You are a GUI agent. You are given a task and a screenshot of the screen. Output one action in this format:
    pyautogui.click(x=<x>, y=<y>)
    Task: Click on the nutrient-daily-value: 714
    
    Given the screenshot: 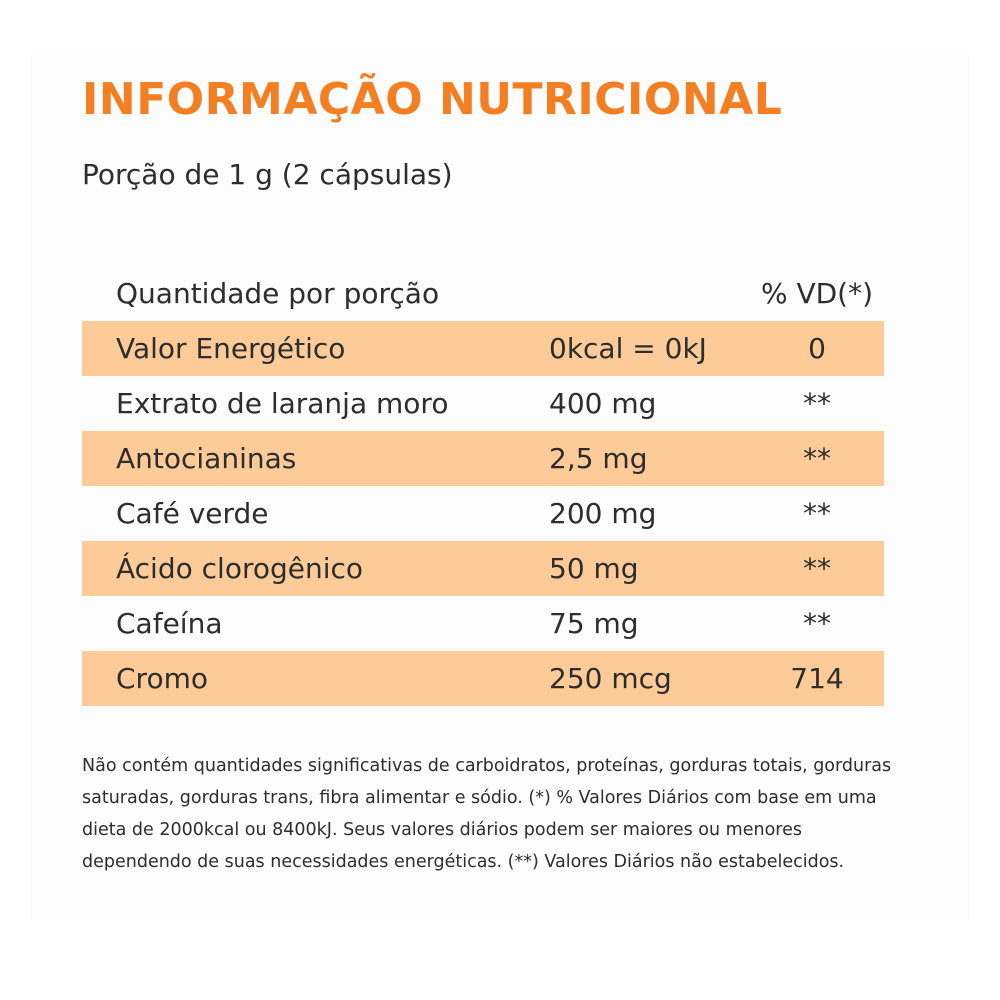 What is the action you would take?
    pyautogui.click(x=817, y=678)
    